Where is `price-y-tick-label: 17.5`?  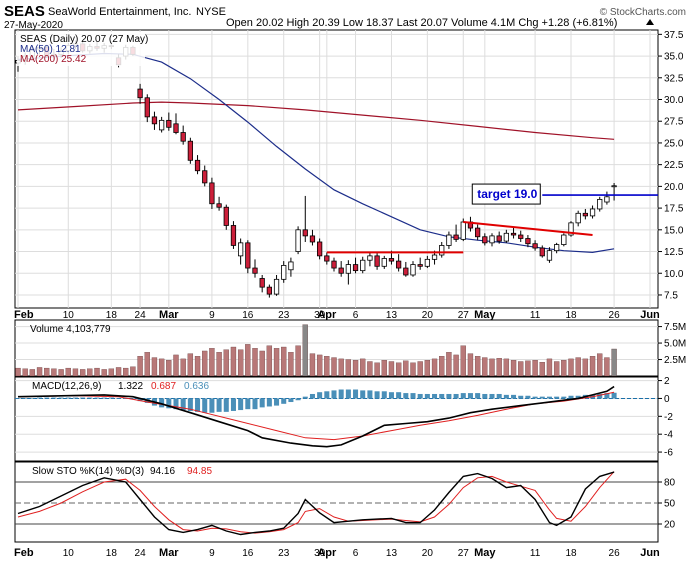 price-y-tick-label: 17.5 is located at coordinates (674, 209).